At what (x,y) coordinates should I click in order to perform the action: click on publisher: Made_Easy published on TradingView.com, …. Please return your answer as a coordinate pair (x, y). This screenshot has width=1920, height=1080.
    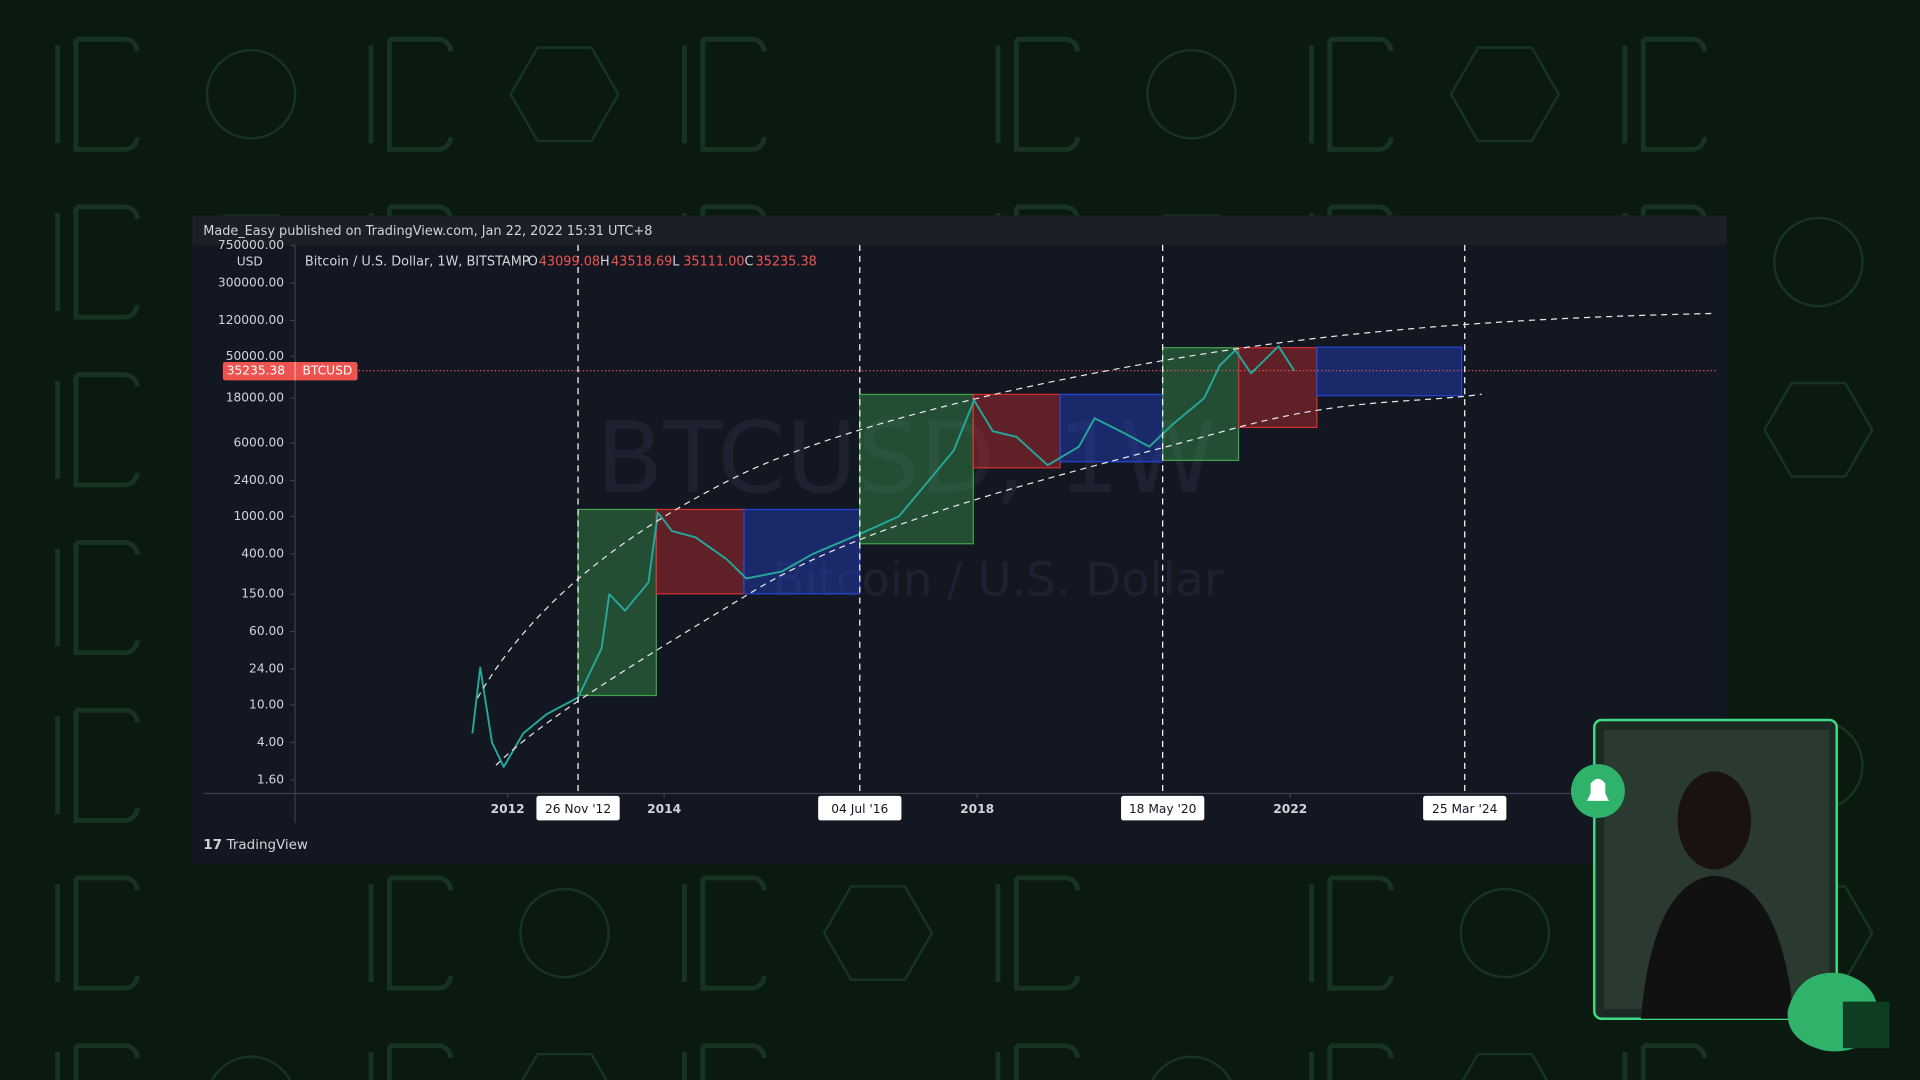
    Looking at the image, I should click on (427, 231).